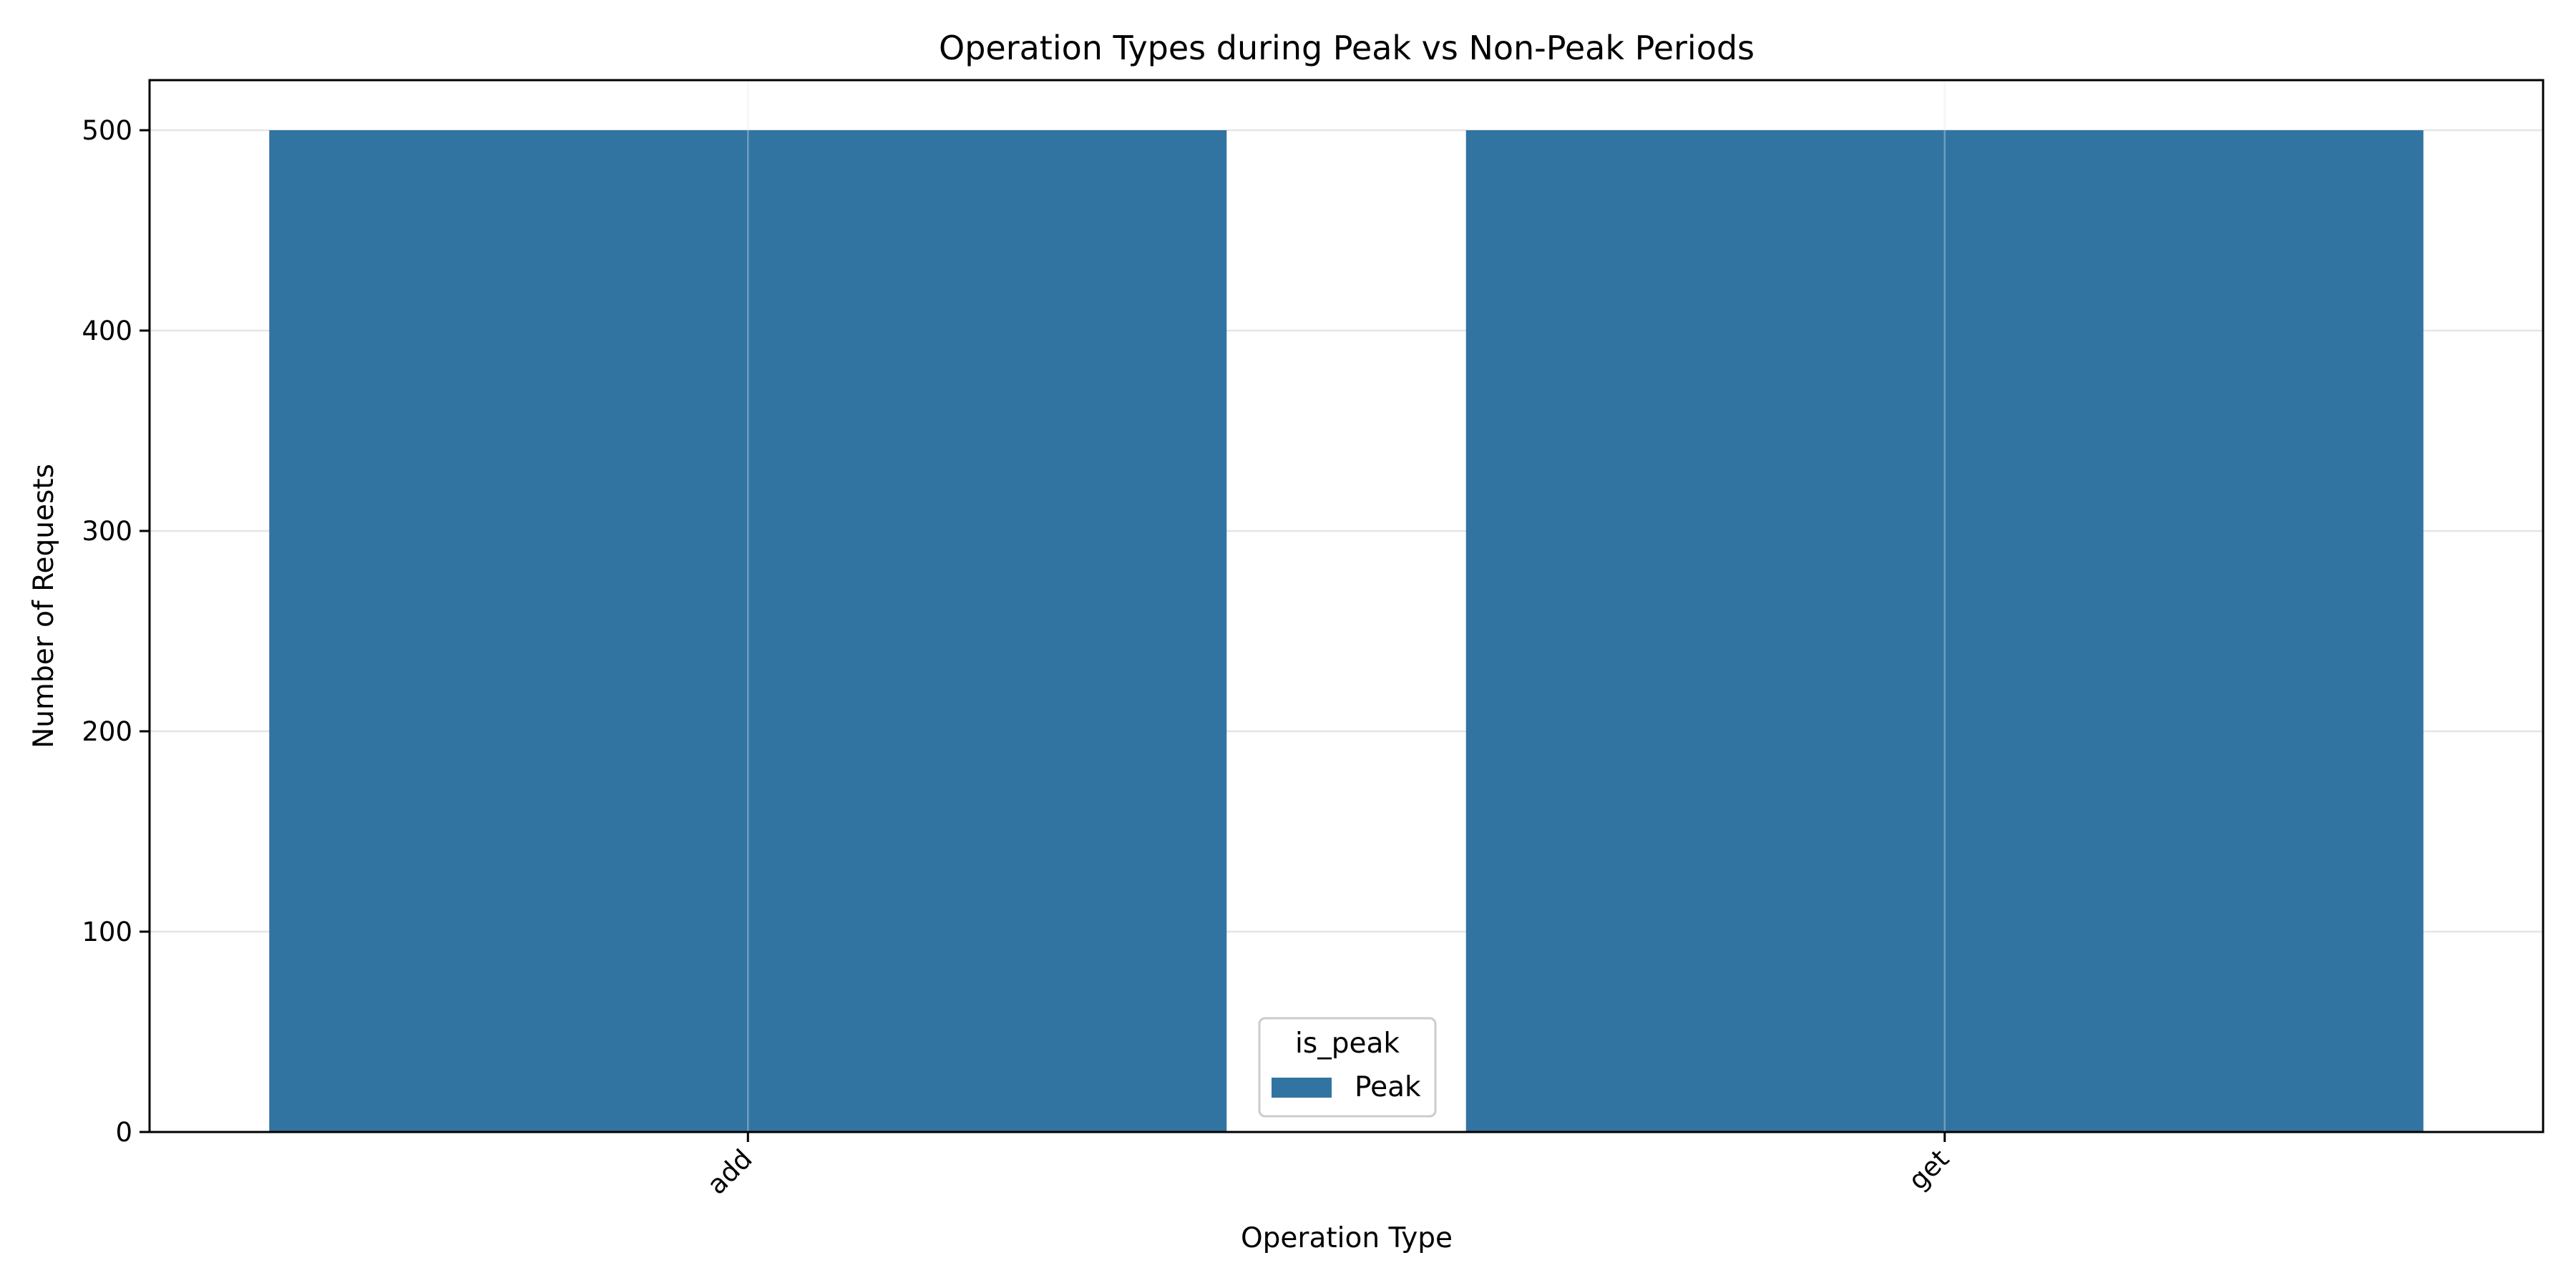 The height and width of the screenshot is (1288, 2576). What do you see at coordinates (1302, 1088) in the screenshot?
I see `legend-swatch` at bounding box center [1302, 1088].